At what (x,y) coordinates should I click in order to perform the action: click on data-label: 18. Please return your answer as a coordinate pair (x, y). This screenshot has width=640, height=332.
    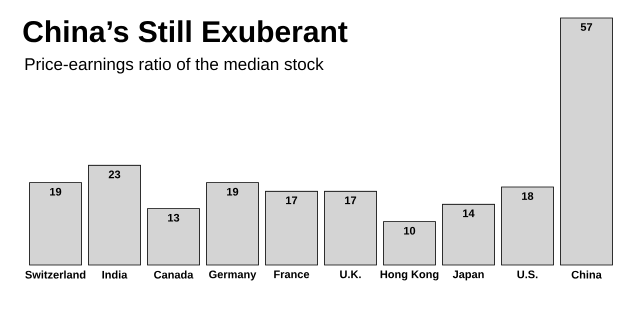
    Looking at the image, I should click on (528, 196).